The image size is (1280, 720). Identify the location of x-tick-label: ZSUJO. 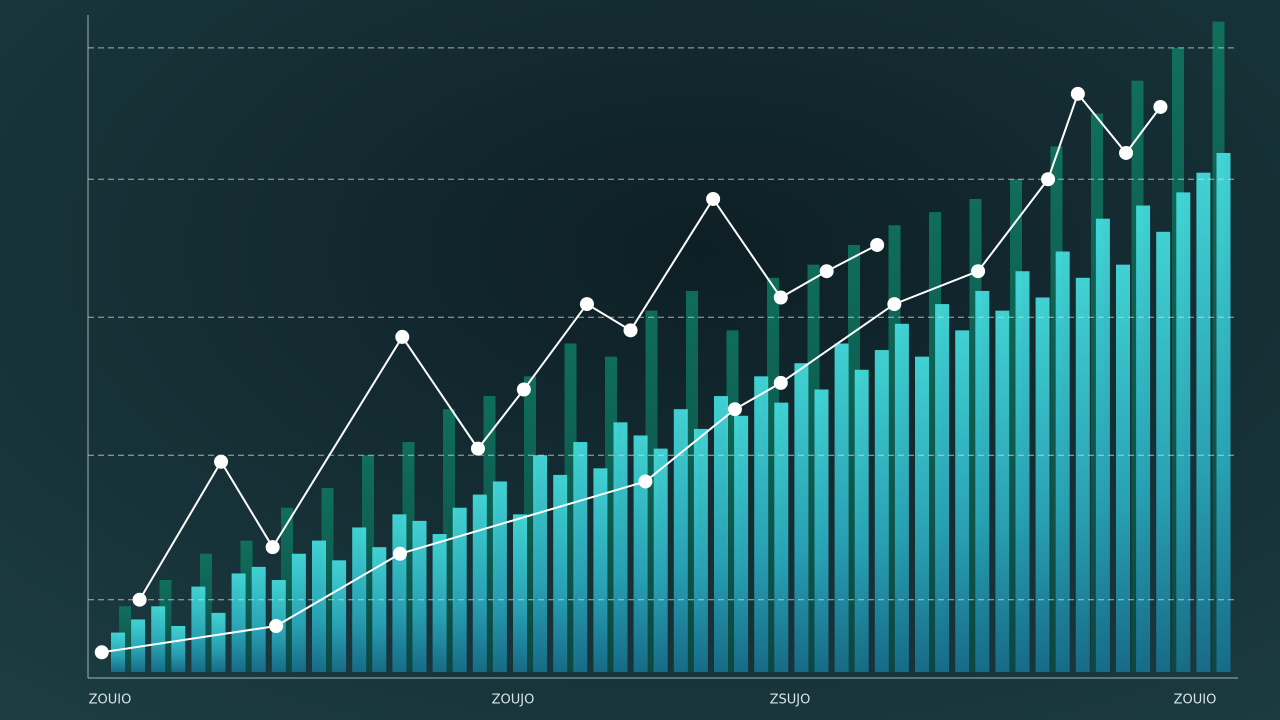
(790, 700).